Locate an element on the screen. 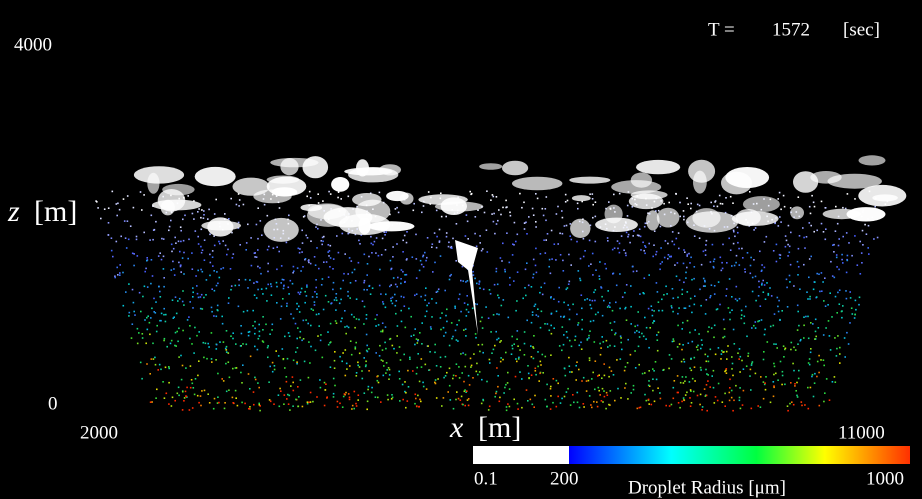 This screenshot has height=499, width=922. cloud-blob is located at coordinates (797, 213).